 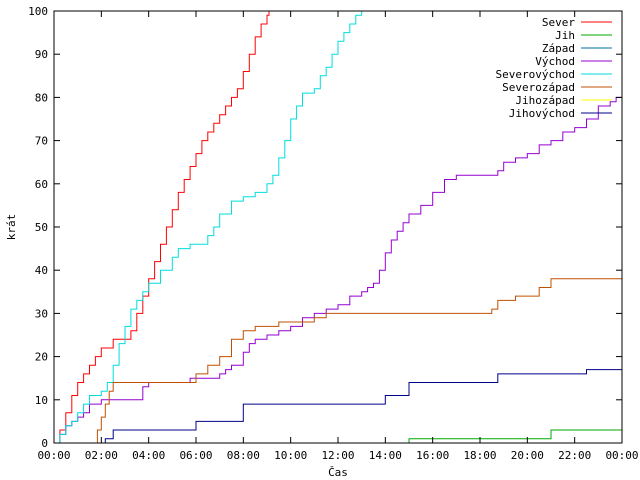 What do you see at coordinates (527, 455) in the screenshot?
I see `x-tick-label: 20:00` at bounding box center [527, 455].